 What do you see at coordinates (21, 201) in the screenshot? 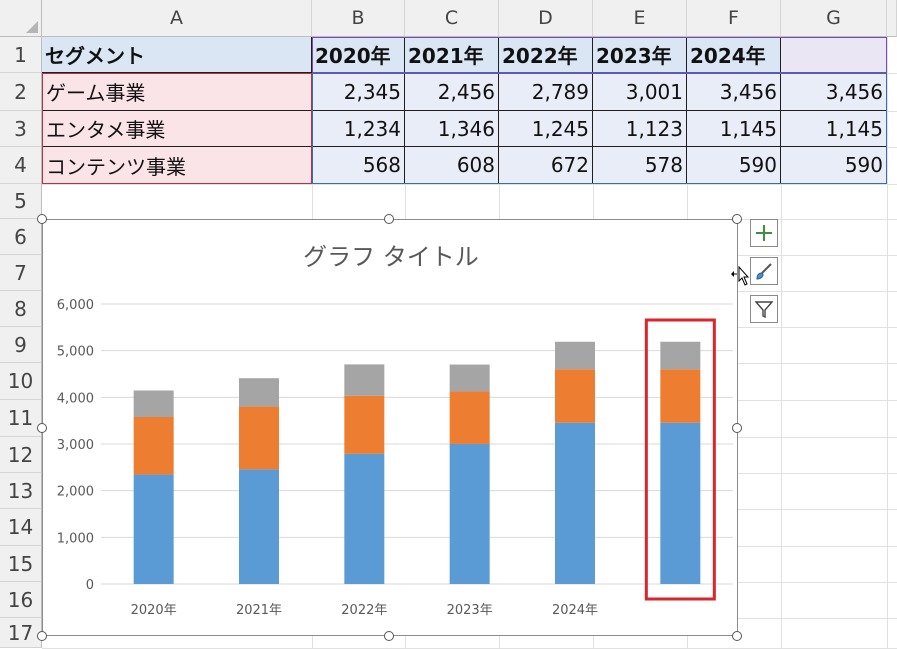
I see `row-header-5: 5` at bounding box center [21, 201].